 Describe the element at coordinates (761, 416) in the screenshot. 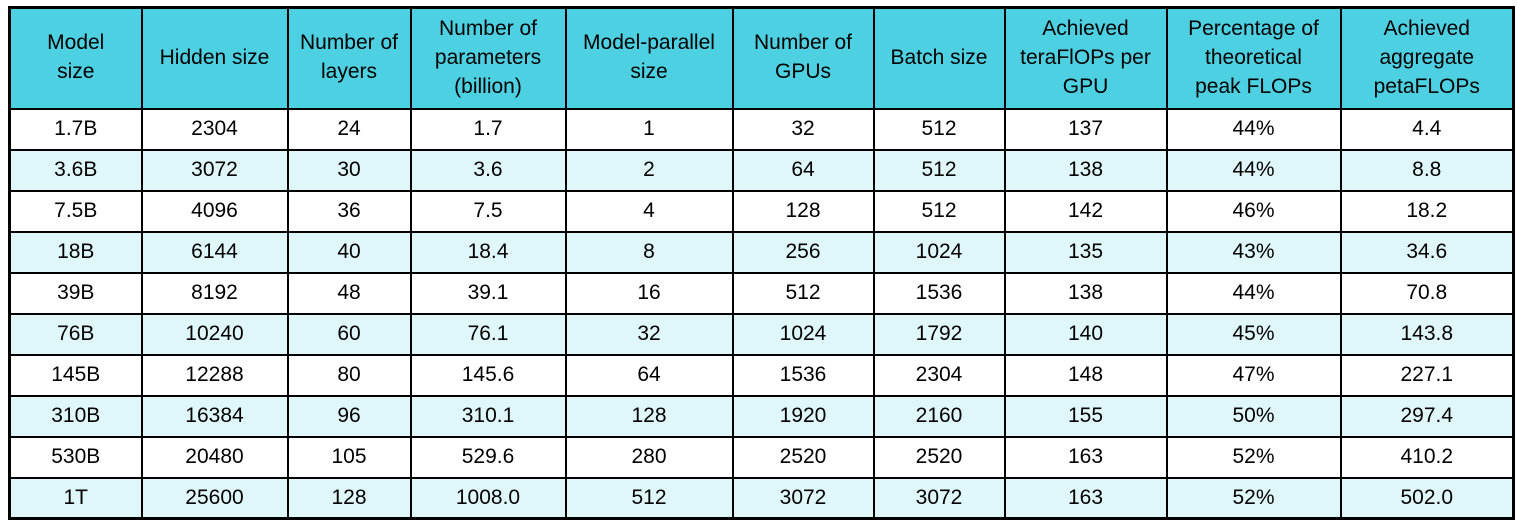

I see `table-row-310B: 310B 16384 96 310.1 128 1920 2160 155 50% 297.4` at that location.